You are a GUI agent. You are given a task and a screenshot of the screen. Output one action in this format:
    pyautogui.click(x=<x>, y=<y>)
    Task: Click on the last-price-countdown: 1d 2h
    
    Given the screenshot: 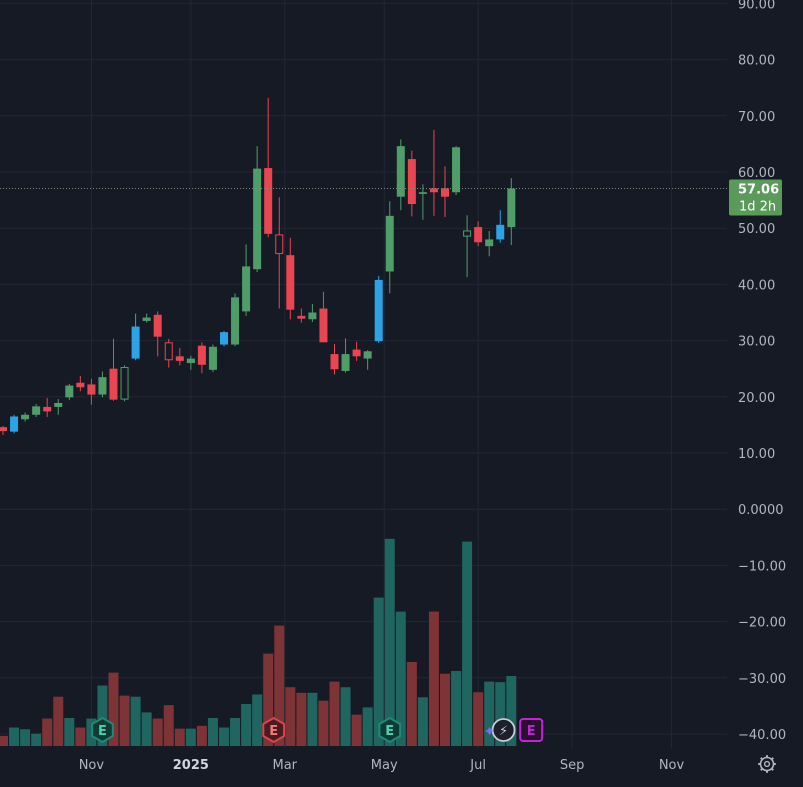 What is the action you would take?
    pyautogui.click(x=757, y=207)
    